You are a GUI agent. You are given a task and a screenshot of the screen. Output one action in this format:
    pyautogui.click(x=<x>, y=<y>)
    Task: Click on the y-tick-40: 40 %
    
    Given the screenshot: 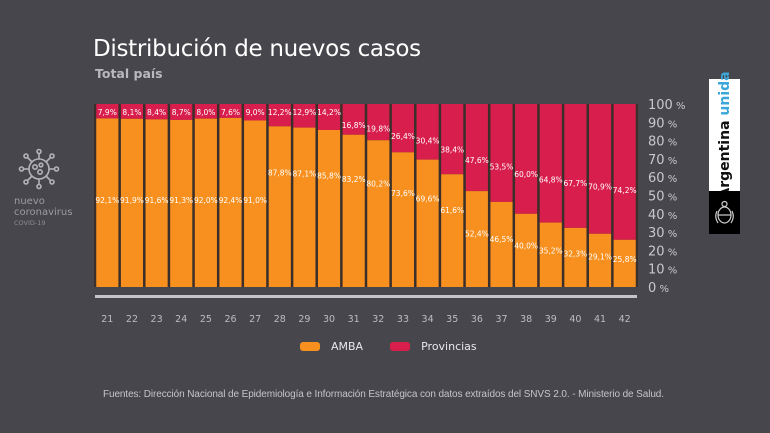 What is the action you would take?
    pyautogui.click(x=662, y=215)
    